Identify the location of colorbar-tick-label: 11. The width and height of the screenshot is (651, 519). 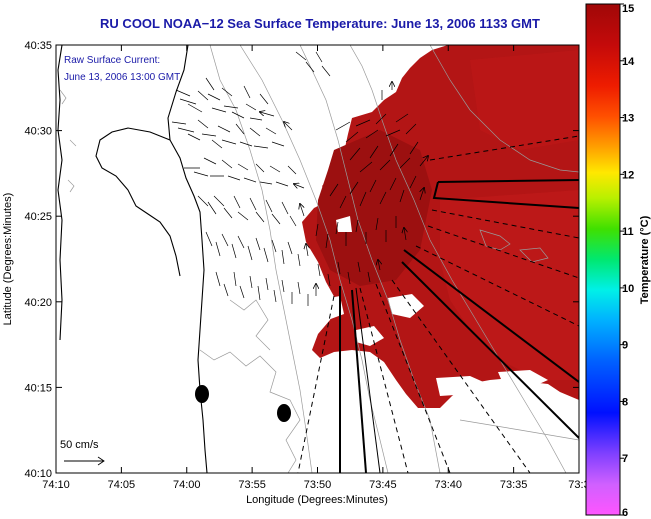
(628, 232).